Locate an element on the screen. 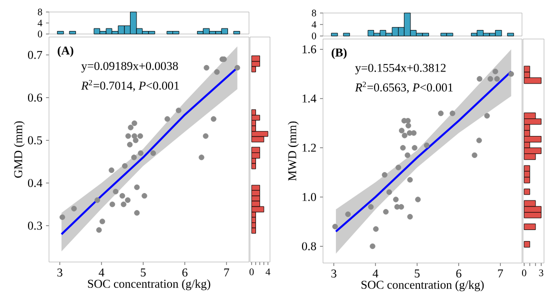 The height and width of the screenshot is (304, 550). y-tick-label: 1.2 is located at coordinates (309, 148).